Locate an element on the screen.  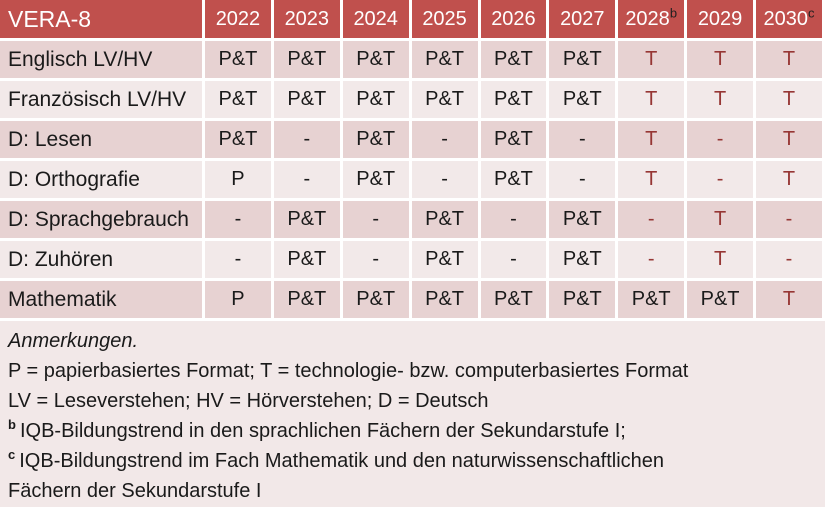
column-header-2026: 2026 is located at coordinates (515, 20).